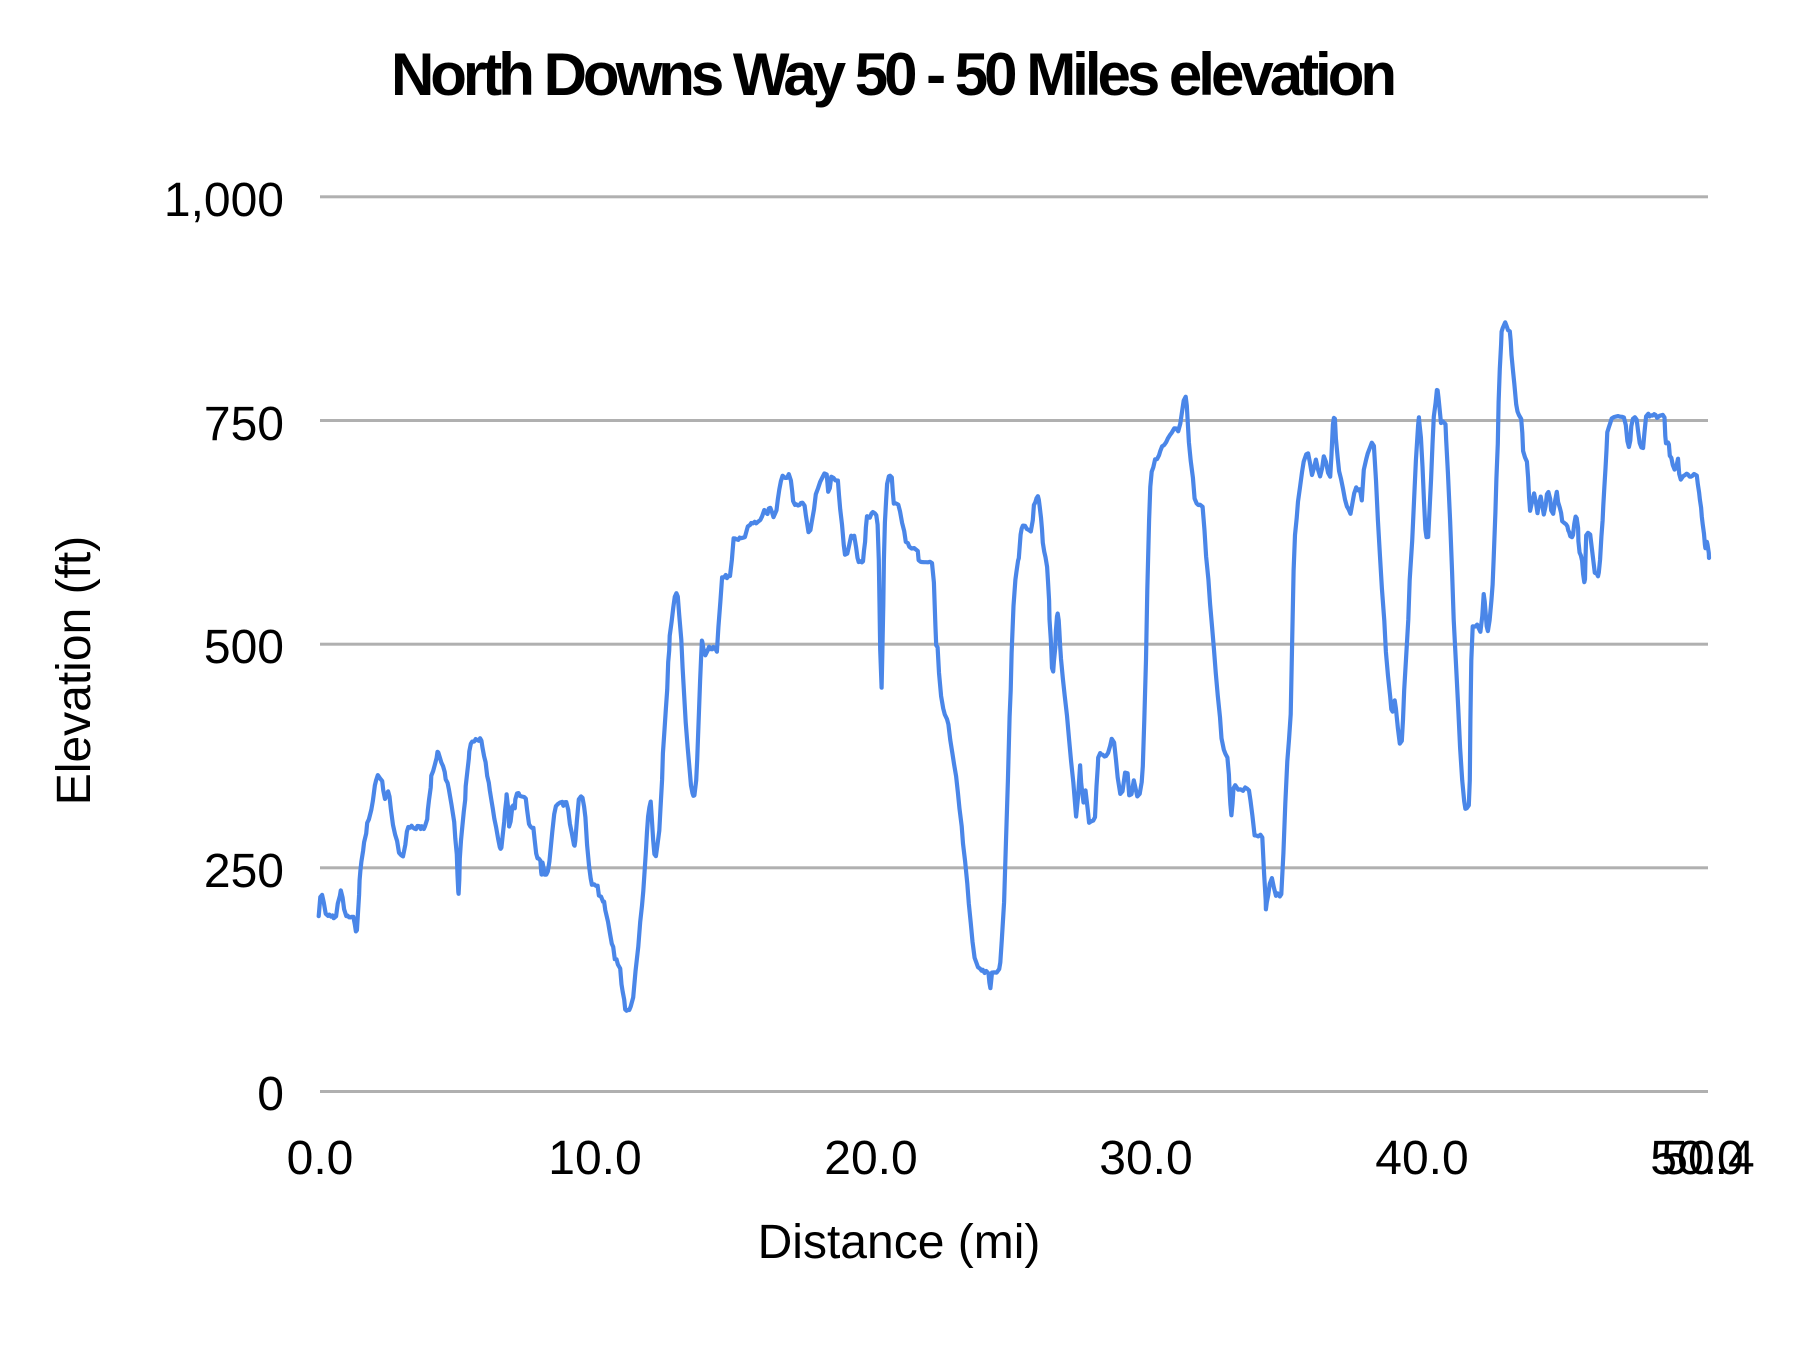 The width and height of the screenshot is (1800, 1350). I want to click on svg-text: 40.0, so click(1421, 1158).